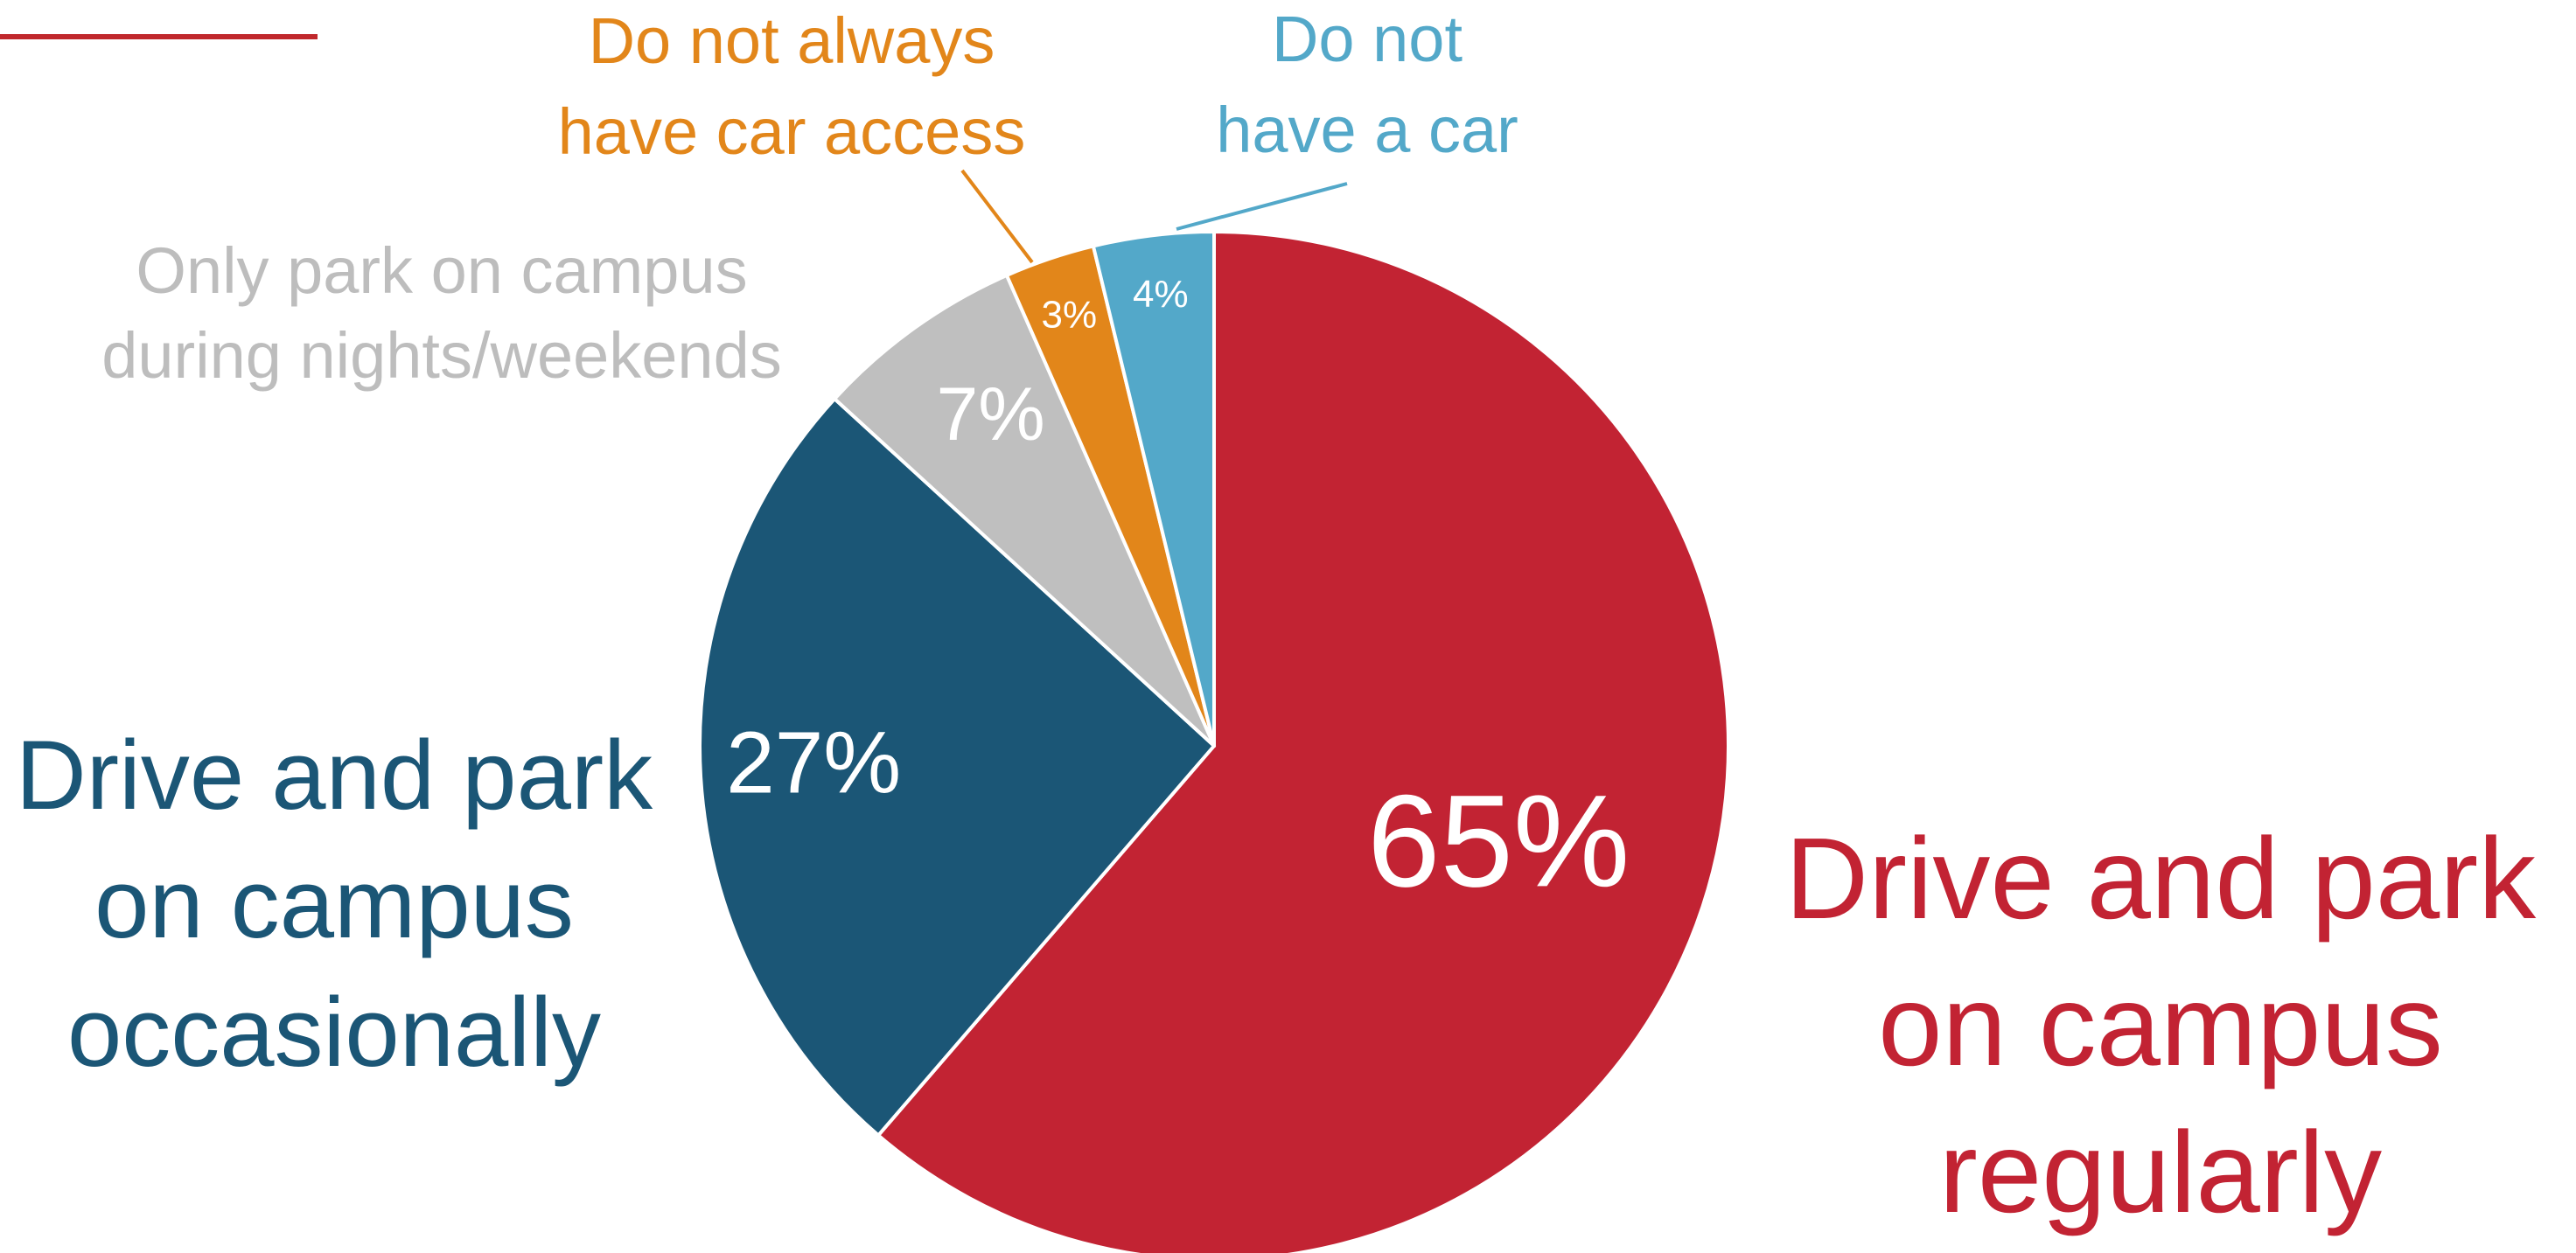 The image size is (2576, 1253). Describe the element at coordinates (1161, 294) in the screenshot. I see `value-label-5: 4%` at that location.